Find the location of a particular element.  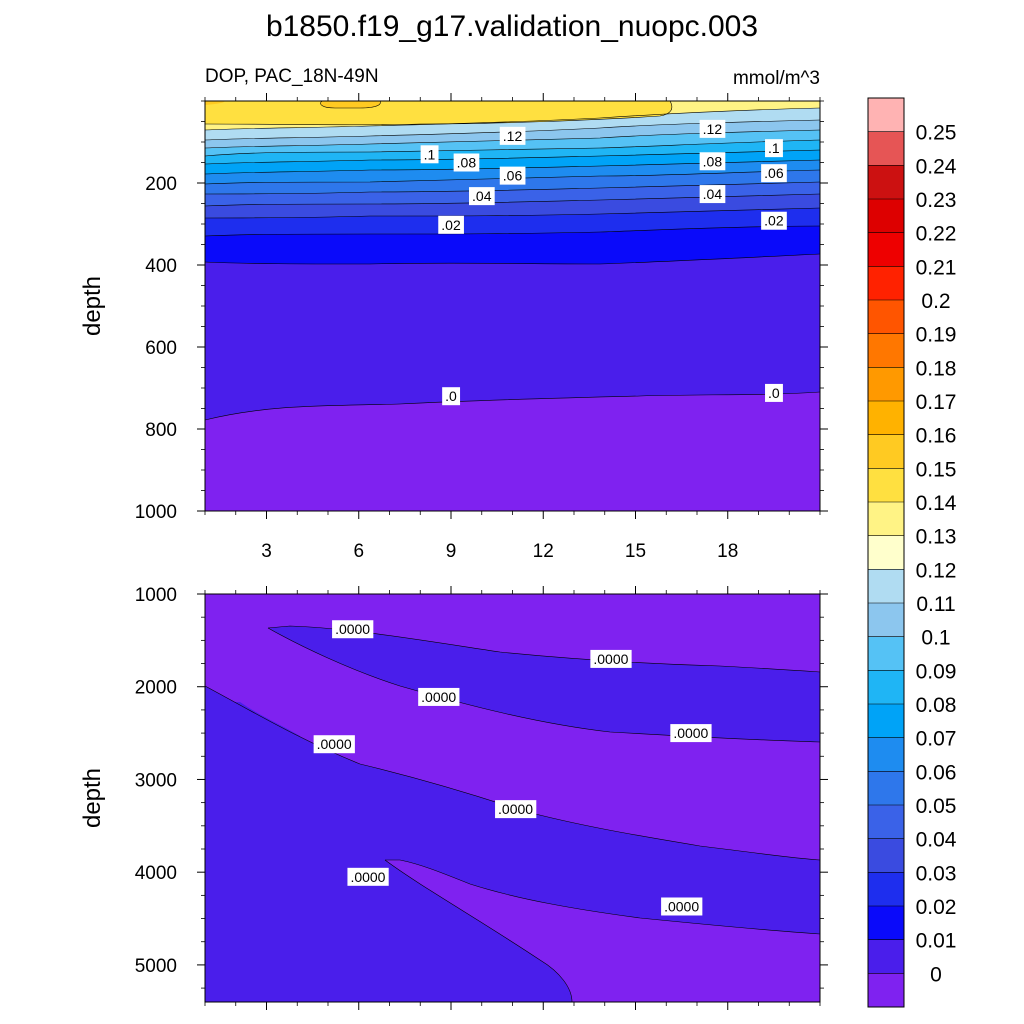

contour-label: .06 is located at coordinates (512, 175).